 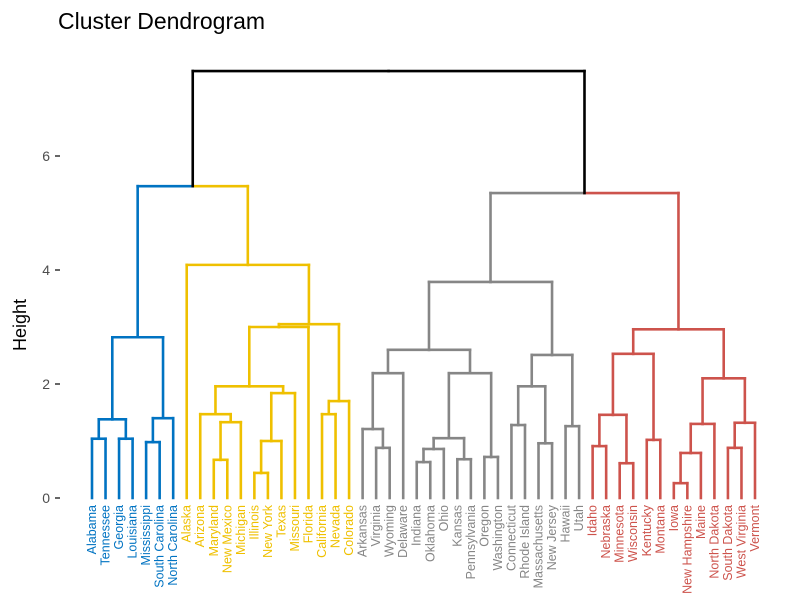 What do you see at coordinates (200, 526) in the screenshot?
I see `leaf-label: Arizona` at bounding box center [200, 526].